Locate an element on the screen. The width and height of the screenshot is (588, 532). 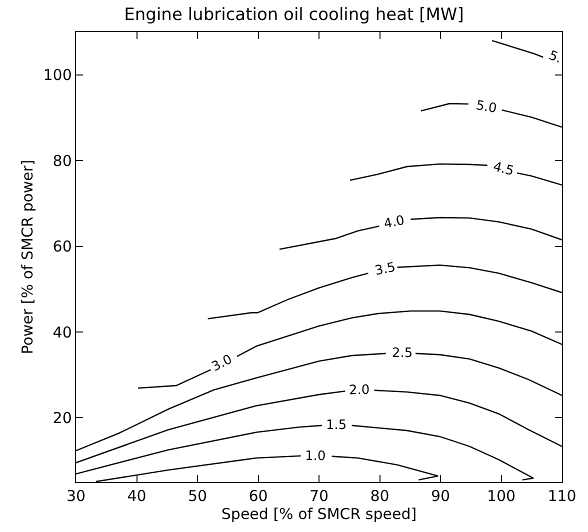
y-tick-label: 80 is located at coordinates (62, 161).